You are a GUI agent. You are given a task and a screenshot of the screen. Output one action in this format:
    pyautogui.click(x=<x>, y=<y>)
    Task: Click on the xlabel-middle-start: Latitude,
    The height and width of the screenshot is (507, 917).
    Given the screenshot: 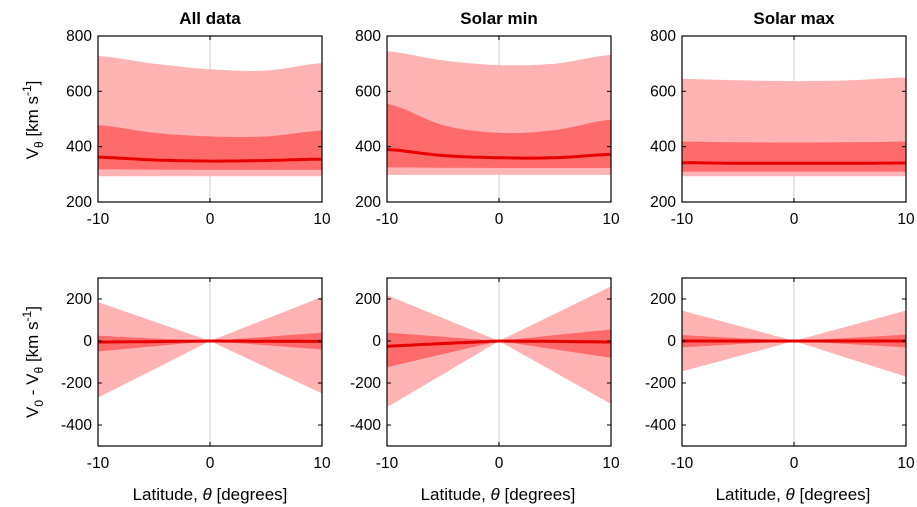 What is the action you would take?
    pyautogui.click(x=456, y=494)
    